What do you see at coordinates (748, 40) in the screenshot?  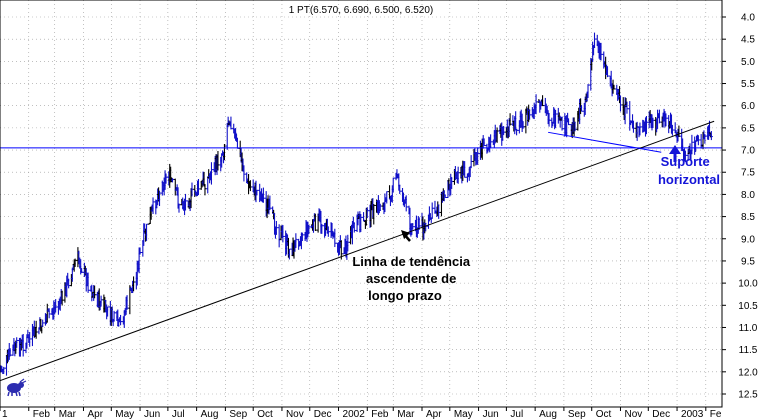 I see `y-tick-label: 4.5` at bounding box center [748, 40].